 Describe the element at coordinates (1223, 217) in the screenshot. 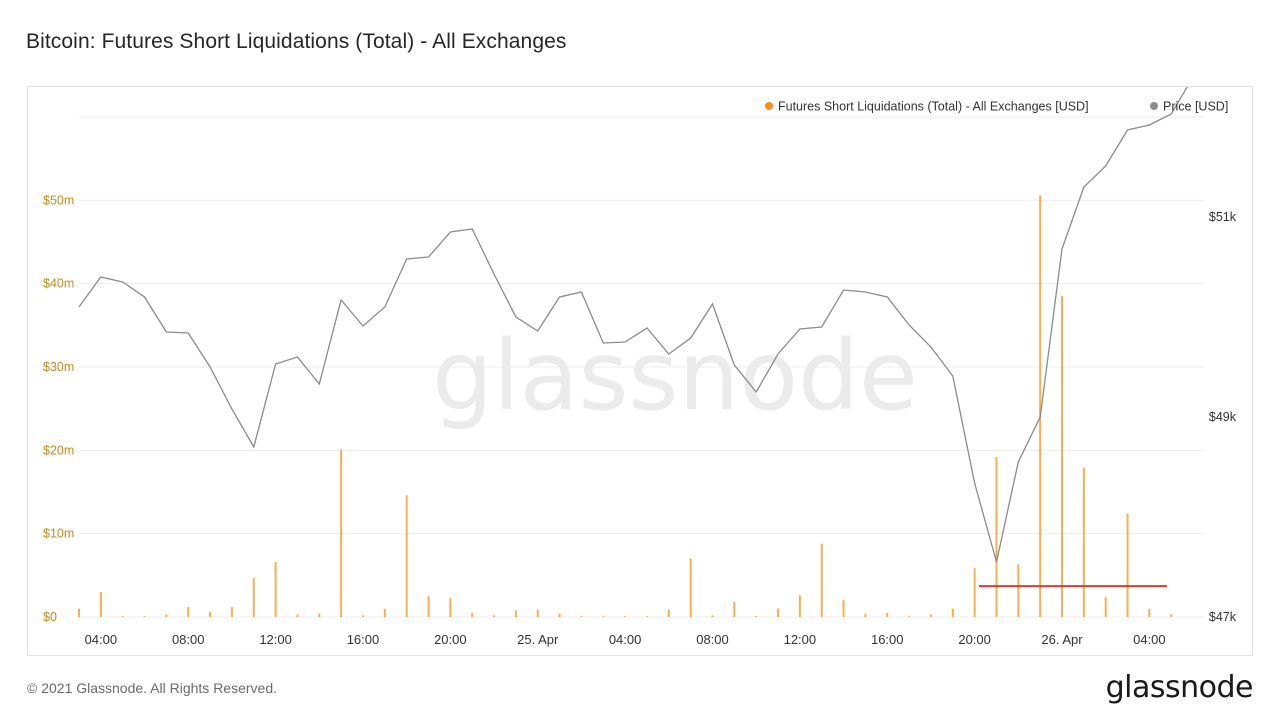

I see `right-tick-label: $51k` at that location.